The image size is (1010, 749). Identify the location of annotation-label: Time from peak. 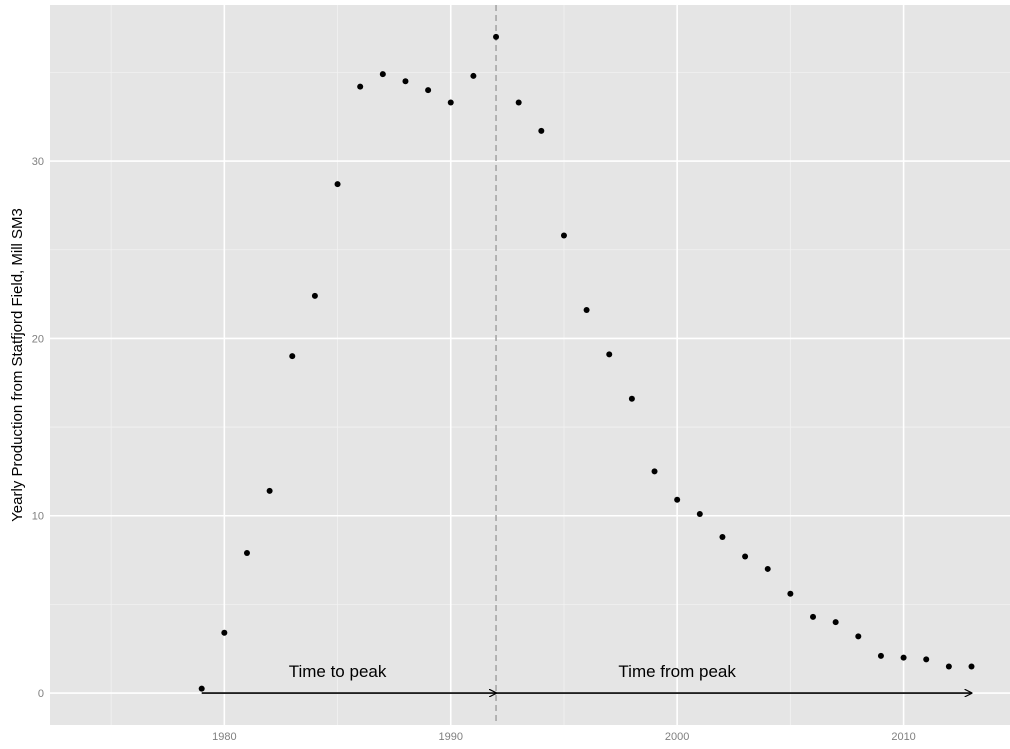
(677, 671).